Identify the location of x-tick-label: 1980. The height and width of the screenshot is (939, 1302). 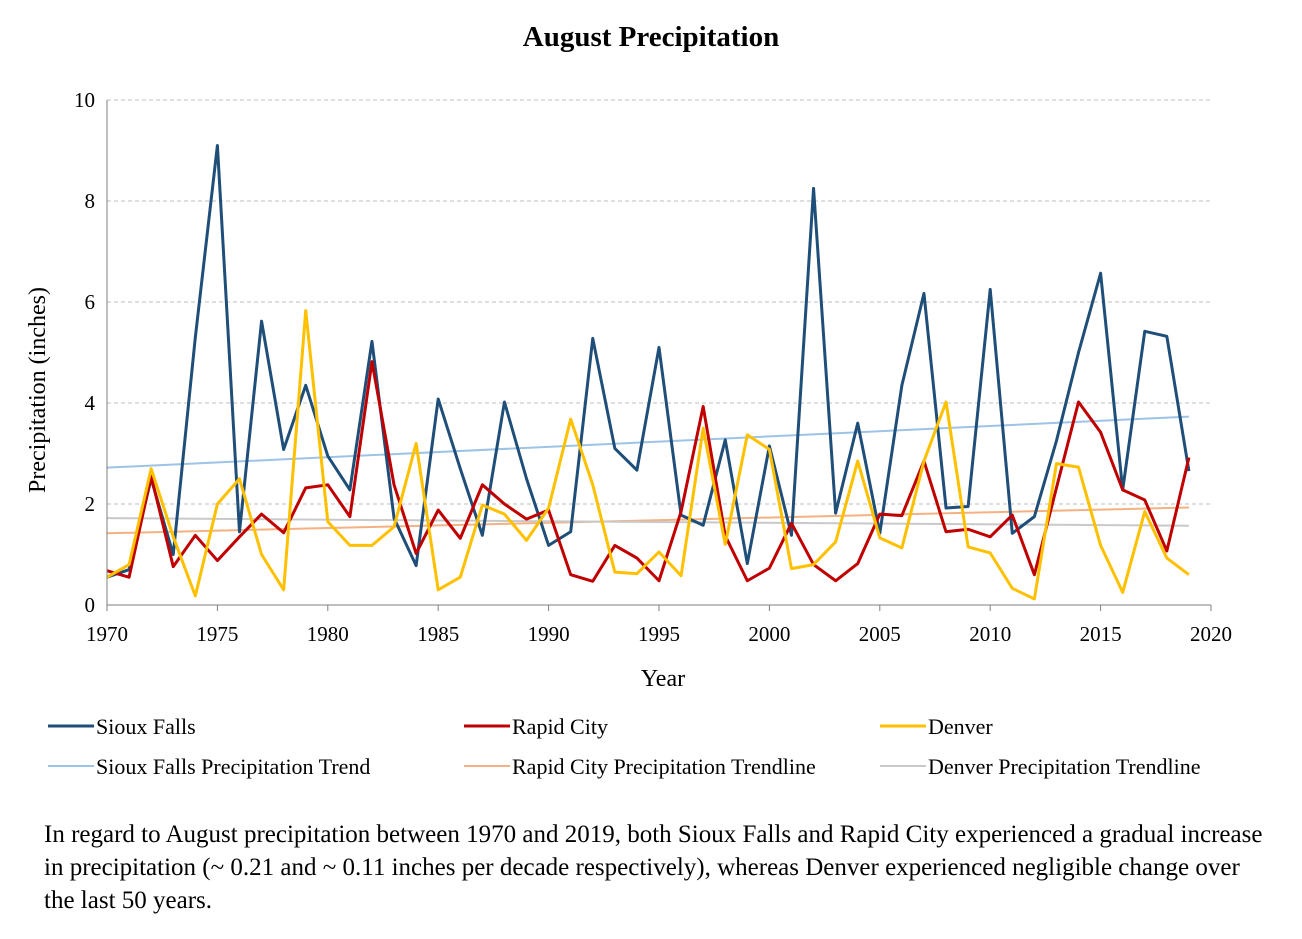
(328, 634).